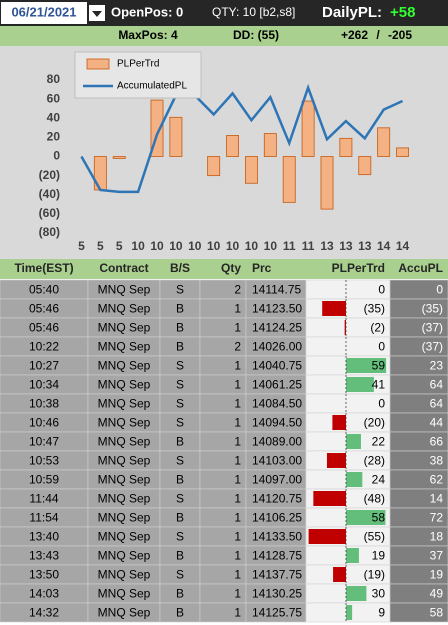  What do you see at coordinates (44, 309) in the screenshot?
I see `cell-text: 05:46` at bounding box center [44, 309].